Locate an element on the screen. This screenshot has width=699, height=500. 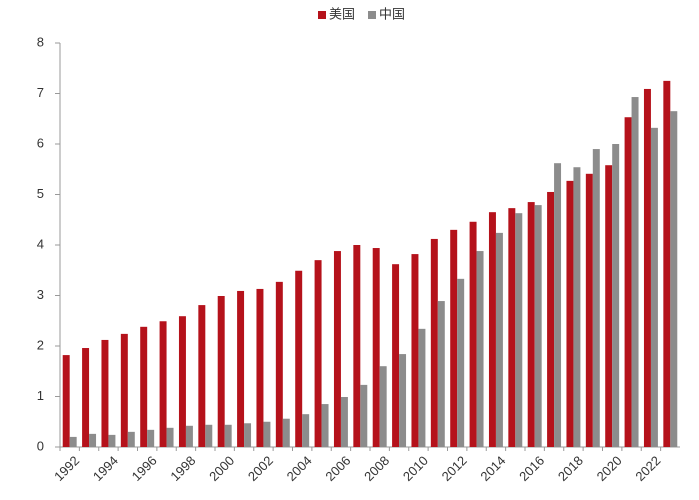
y-tick-label: 7 is located at coordinates (40, 92).